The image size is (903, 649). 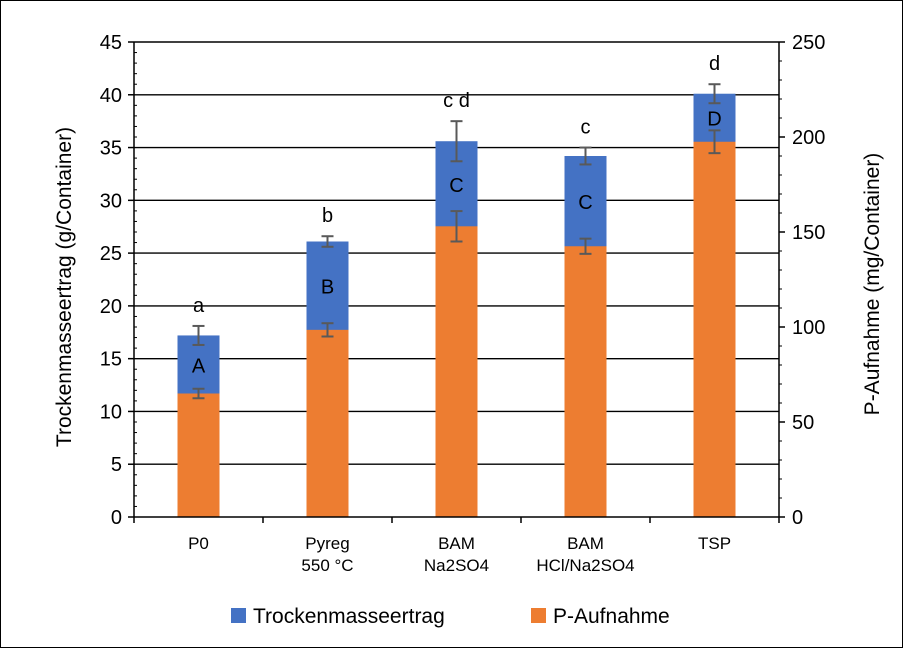 What do you see at coordinates (803, 423) in the screenshot?
I see `y2-axis-tick-label: 50` at bounding box center [803, 423].